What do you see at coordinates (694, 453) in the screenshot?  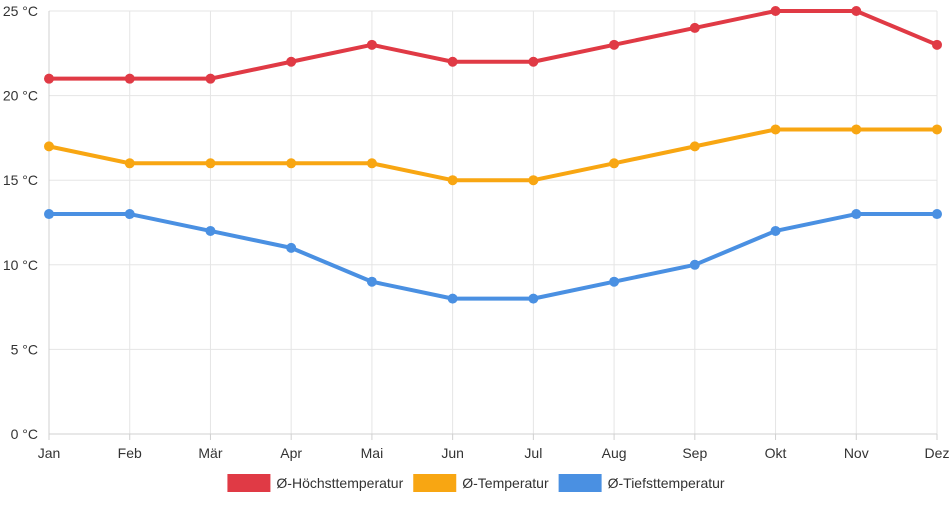 I see `x-tick-label: Sep` at bounding box center [694, 453].